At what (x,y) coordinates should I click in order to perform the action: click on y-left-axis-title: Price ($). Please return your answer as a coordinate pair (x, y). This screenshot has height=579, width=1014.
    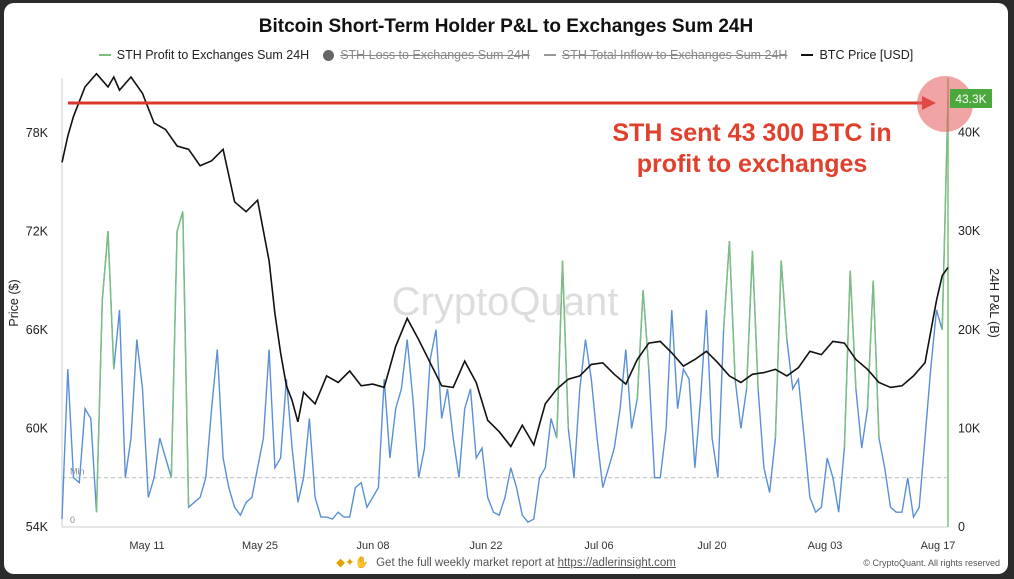
    Looking at the image, I should click on (14, 302).